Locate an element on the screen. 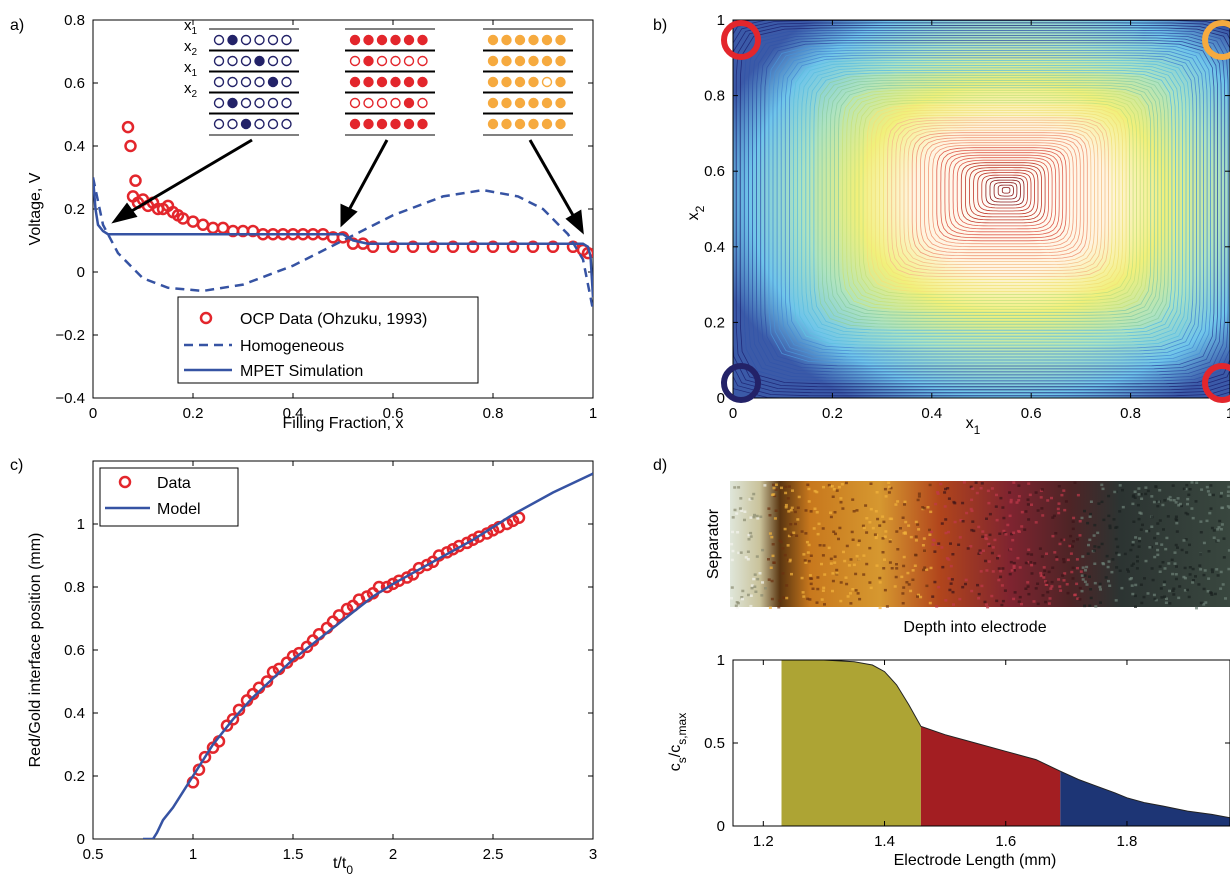 This screenshot has width=1230, height=884. chart-a-point is located at coordinates (128, 127).